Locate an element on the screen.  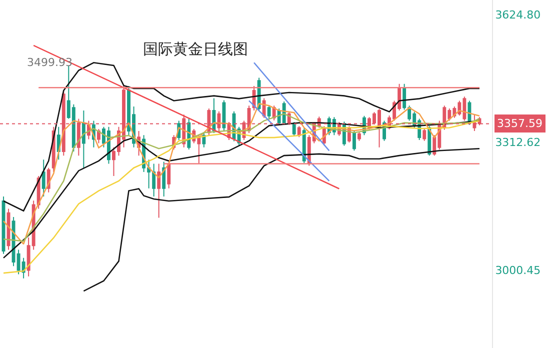
ref-line-label: 3357.59 is located at coordinates (519, 123).